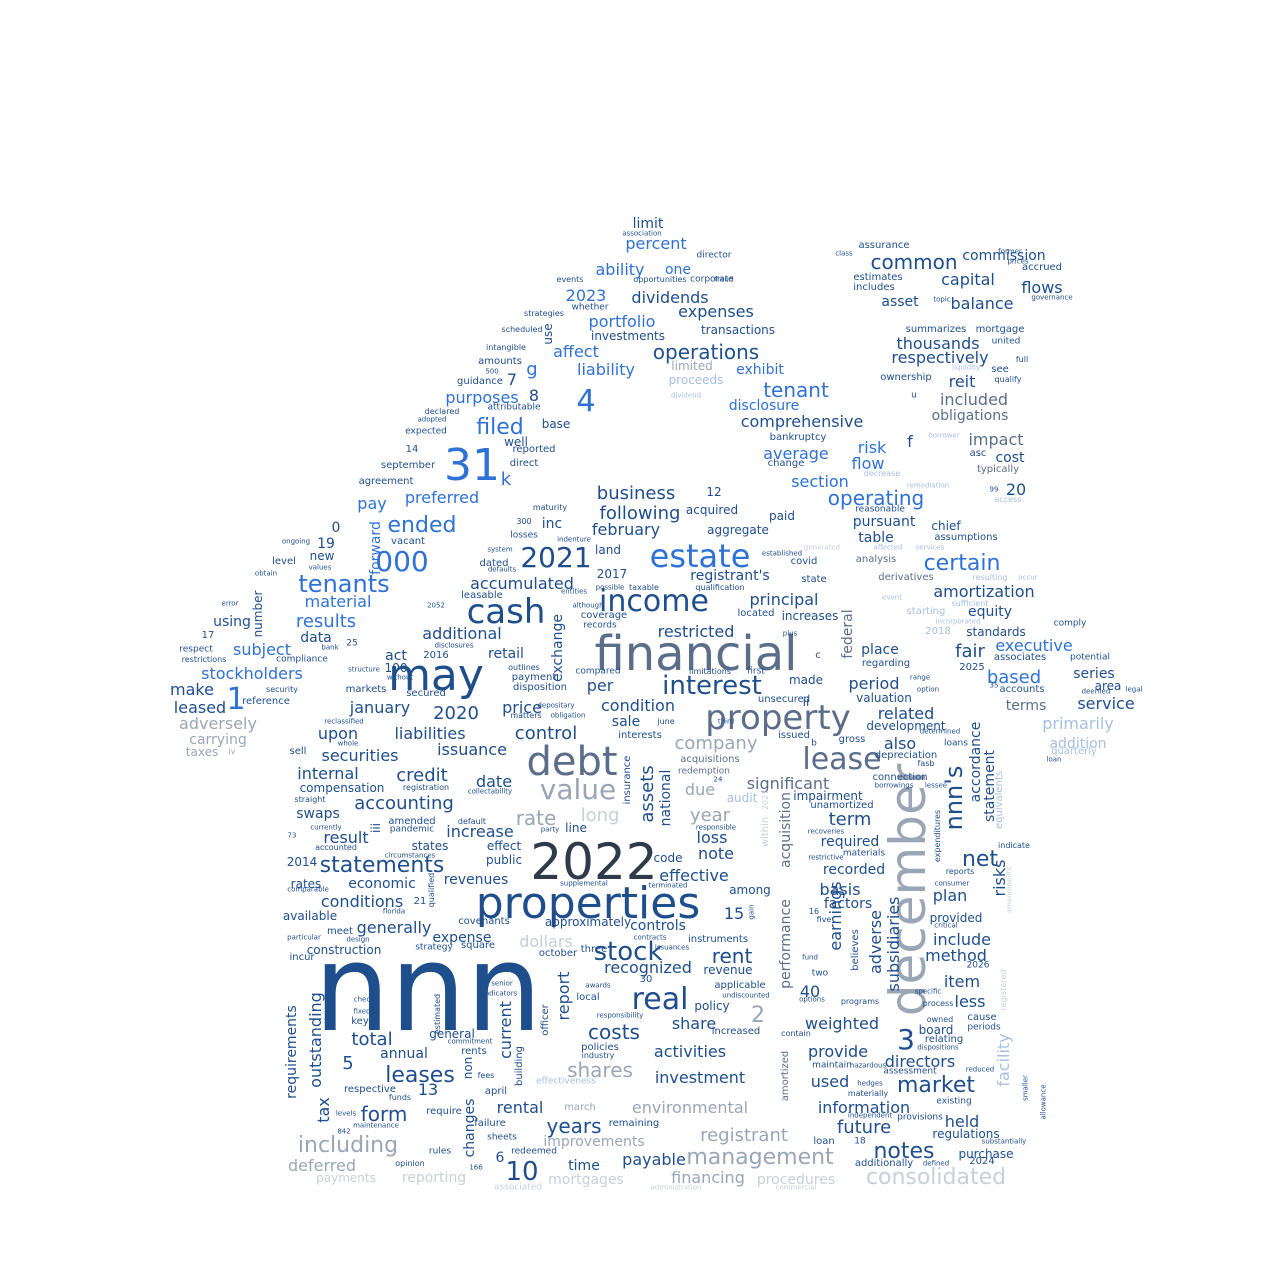 This screenshot has width=1280, height=1280. I want to click on cloud-word: adverse, so click(875, 942).